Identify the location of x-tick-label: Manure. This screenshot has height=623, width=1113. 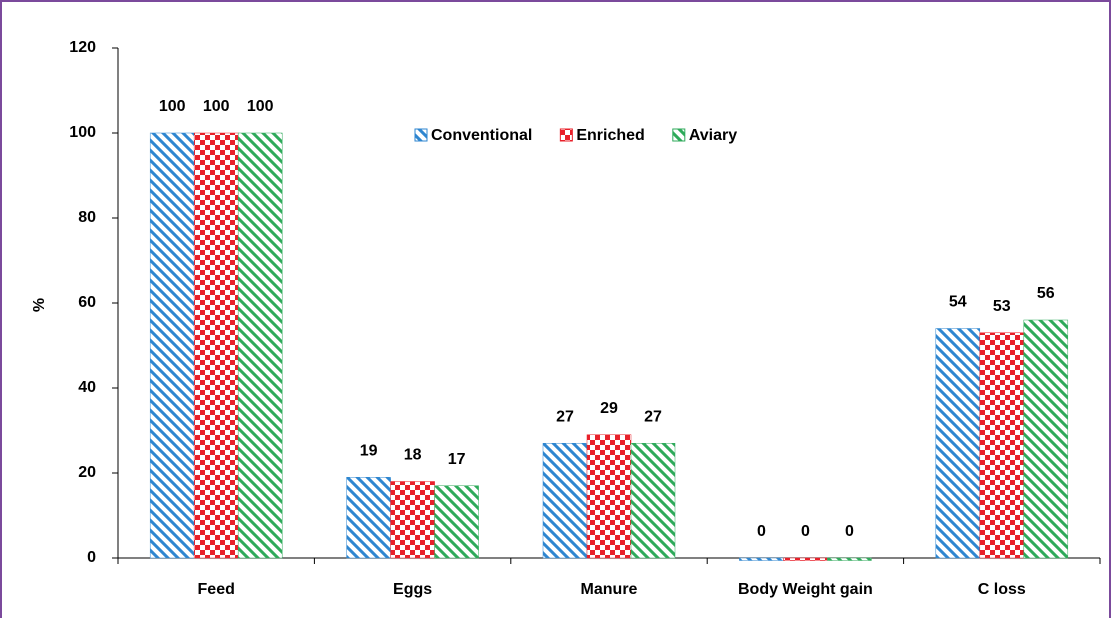
(609, 589).